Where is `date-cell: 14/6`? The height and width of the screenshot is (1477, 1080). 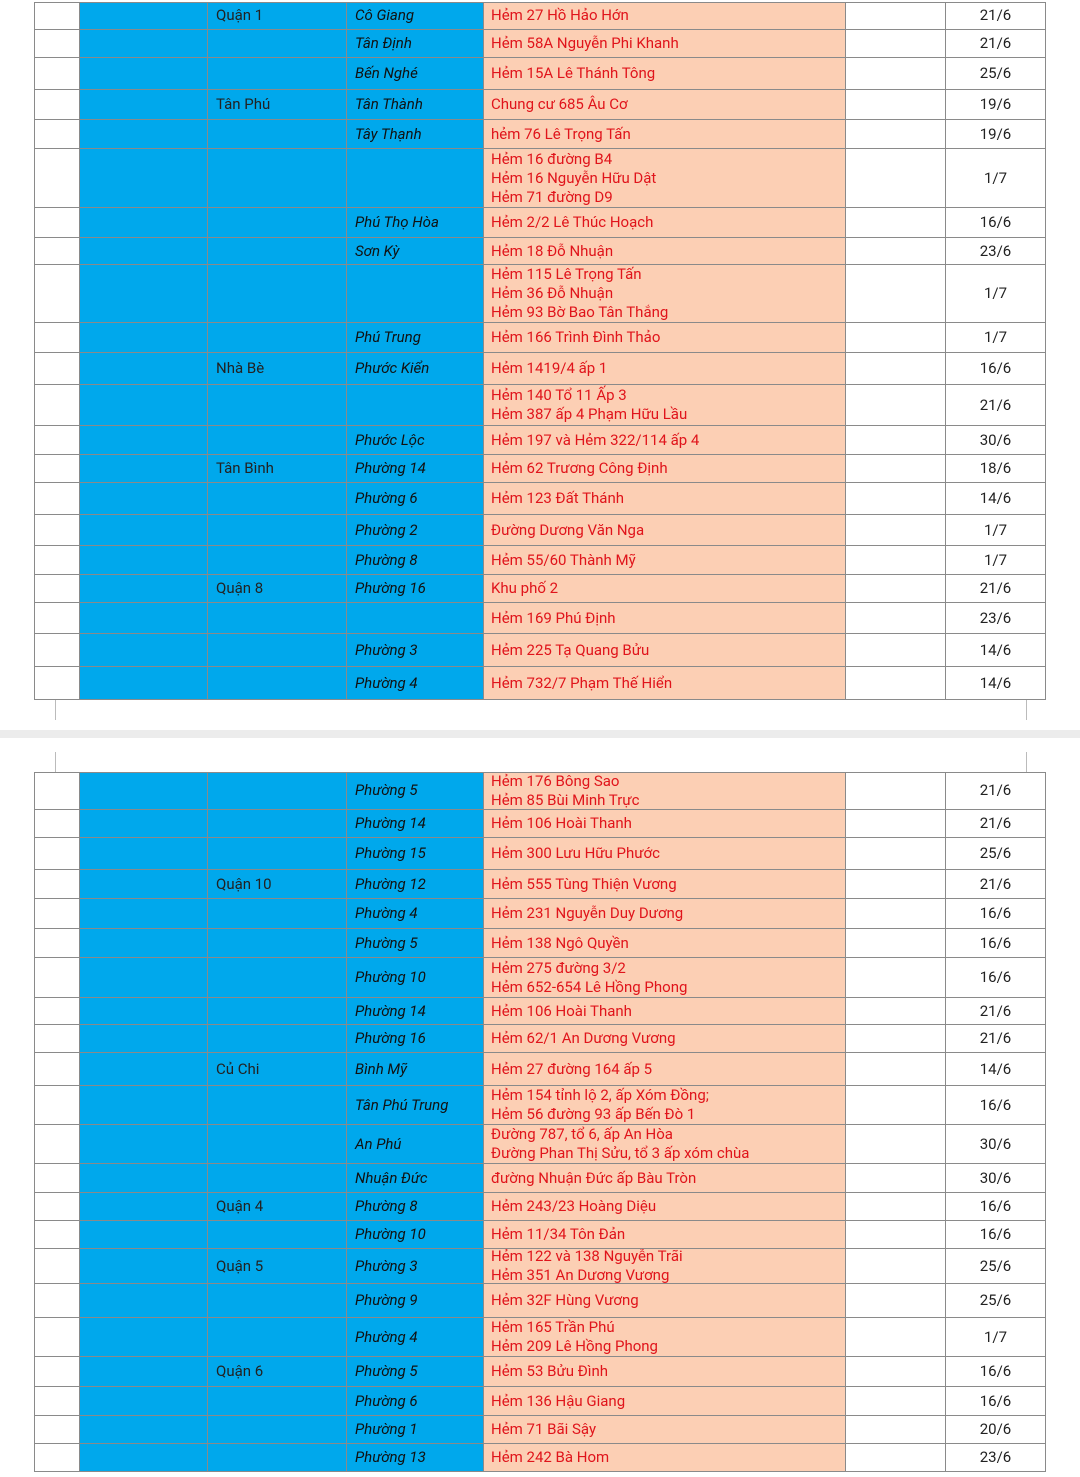
date-cell: 14/6 is located at coordinates (996, 650).